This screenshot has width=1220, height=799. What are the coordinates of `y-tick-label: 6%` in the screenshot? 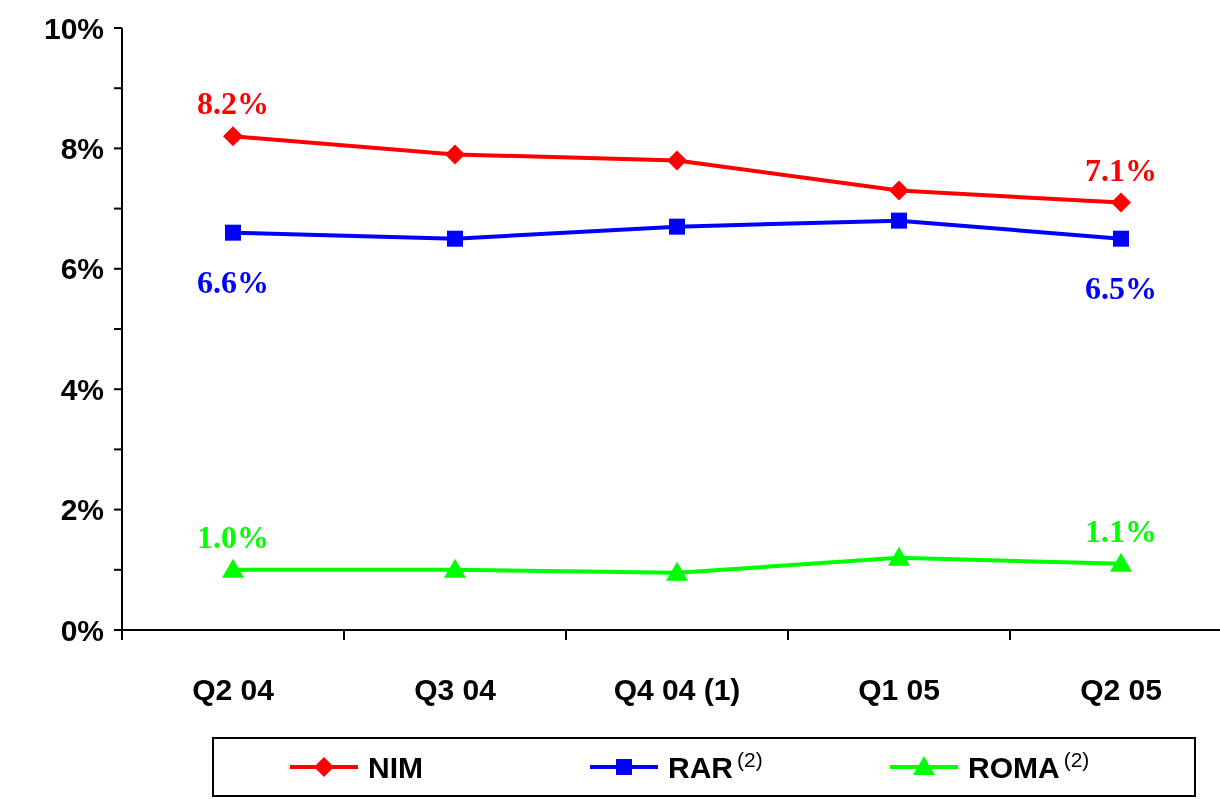 It's located at (82, 269).